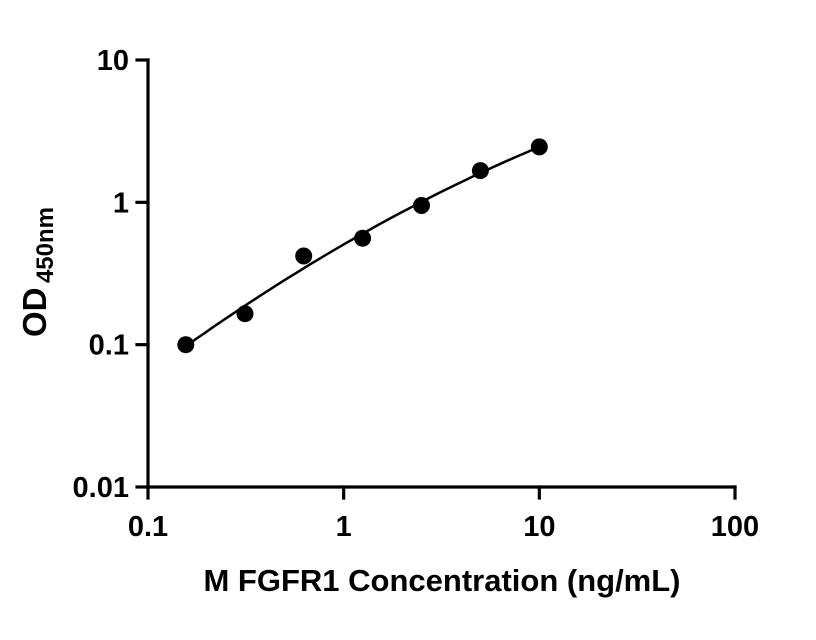  Describe the element at coordinates (109, 346) in the screenshot. I see `y-axis-tick-label: 0.1` at that location.